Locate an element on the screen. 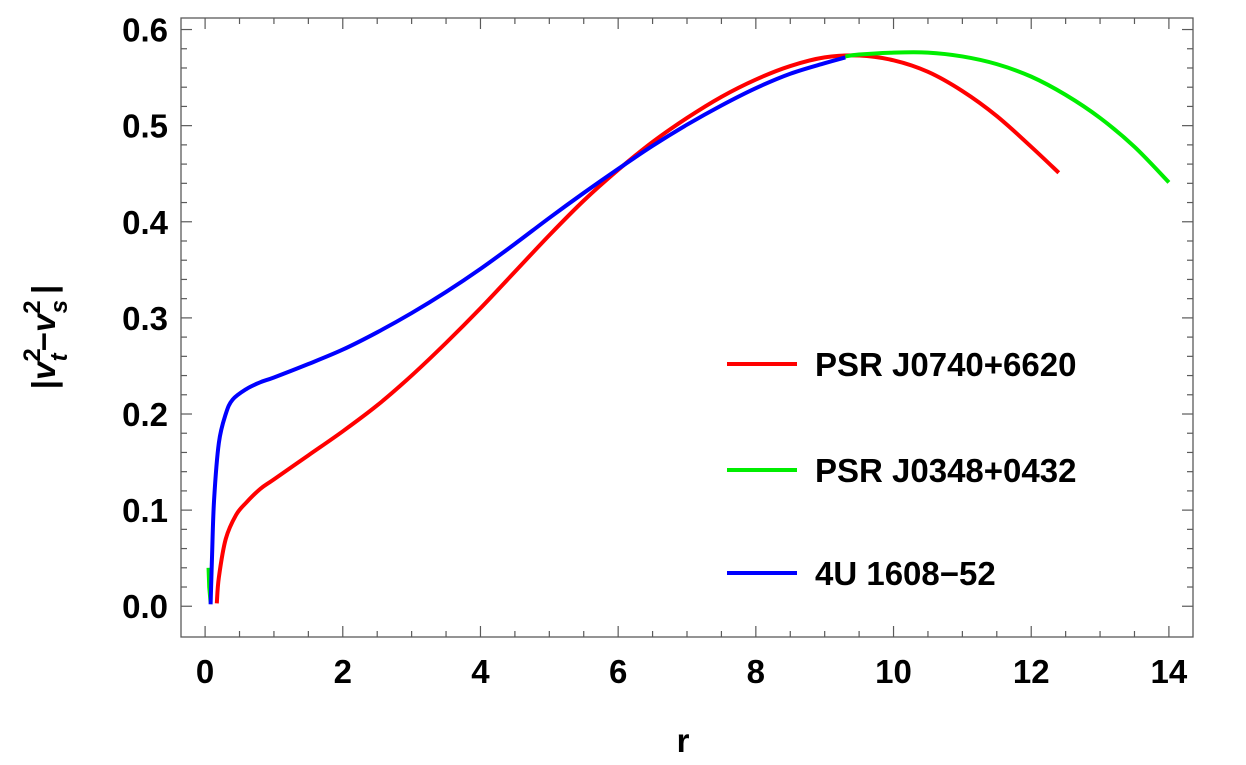  y-tick-label: 0.5 is located at coordinates (145, 126).